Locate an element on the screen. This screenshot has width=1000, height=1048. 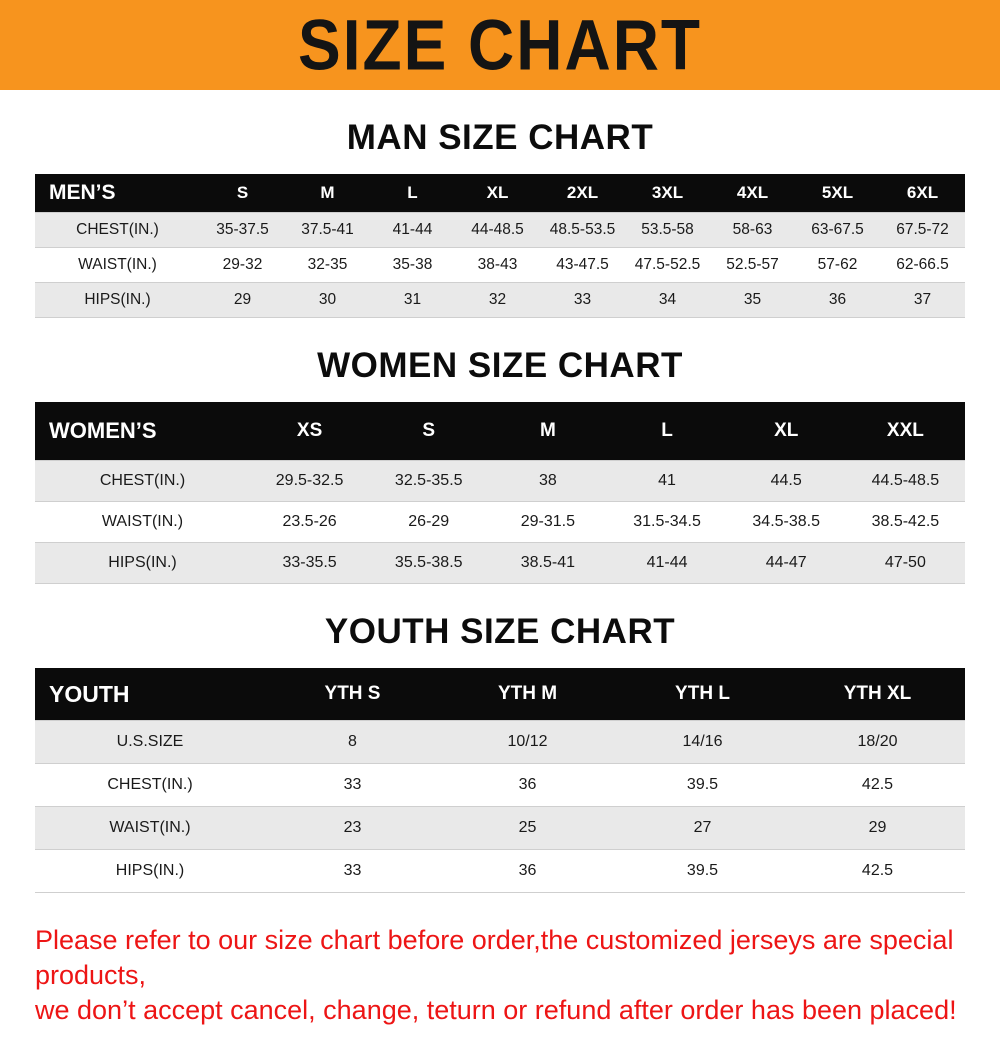
table-row: U.S.SIZE 8 10/12 14/16 18/20 is located at coordinates (500, 742).